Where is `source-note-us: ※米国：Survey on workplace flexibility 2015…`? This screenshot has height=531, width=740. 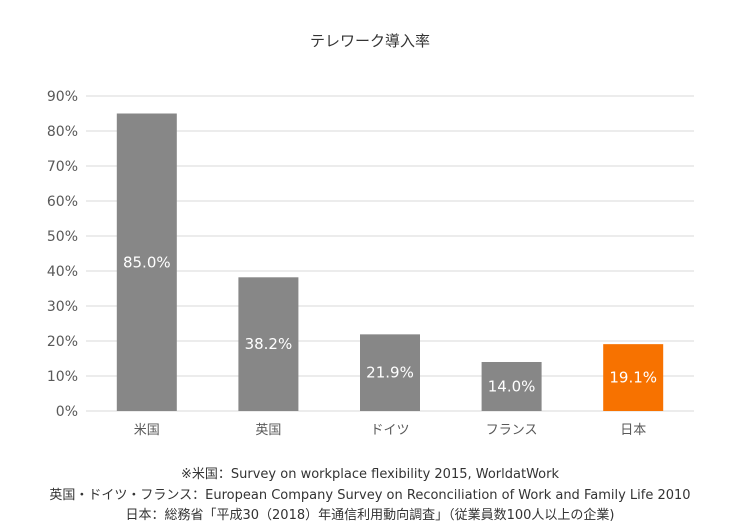
source-note-us: ※米国：Survey on workplace flexibility 2015… is located at coordinates (370, 474).